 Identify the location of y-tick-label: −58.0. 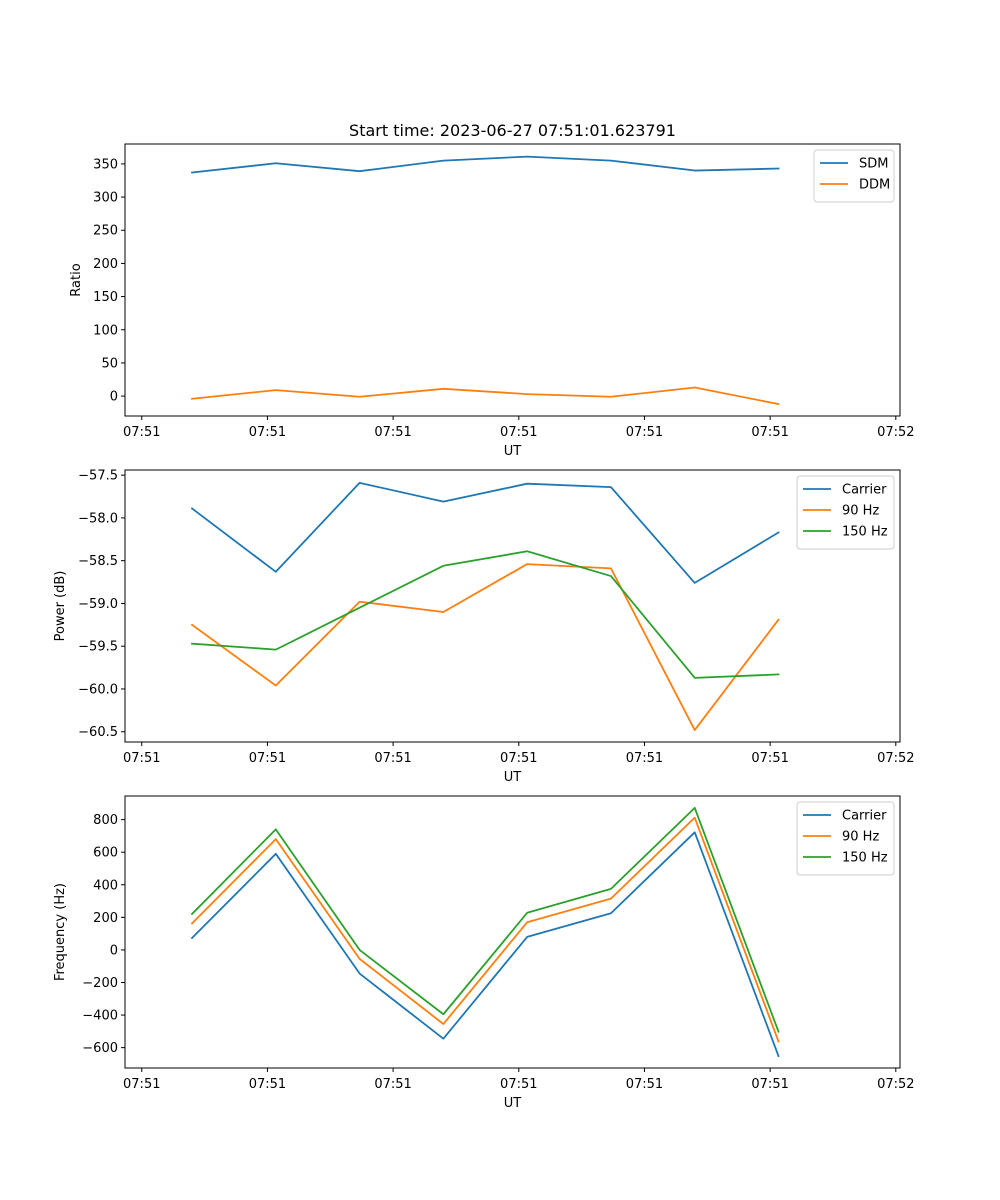
(98, 518).